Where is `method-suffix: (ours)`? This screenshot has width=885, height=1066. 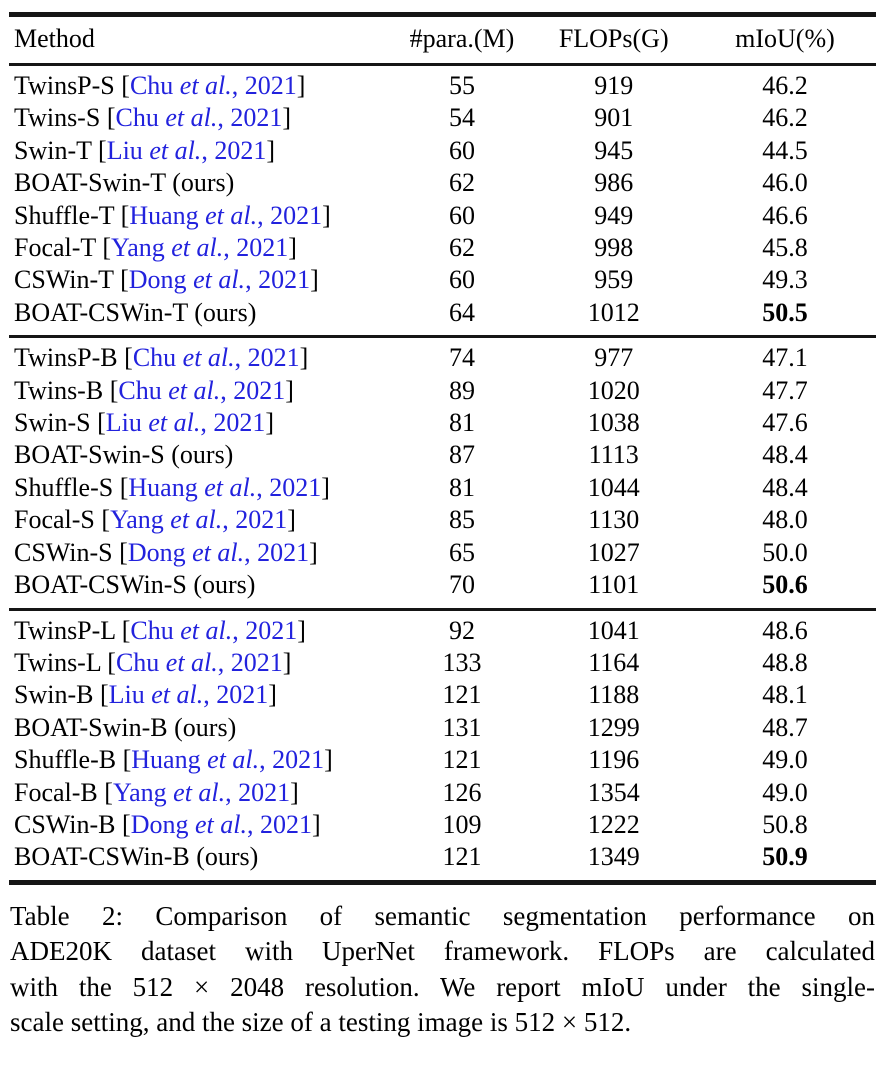 method-suffix: (ours) is located at coordinates (205, 727).